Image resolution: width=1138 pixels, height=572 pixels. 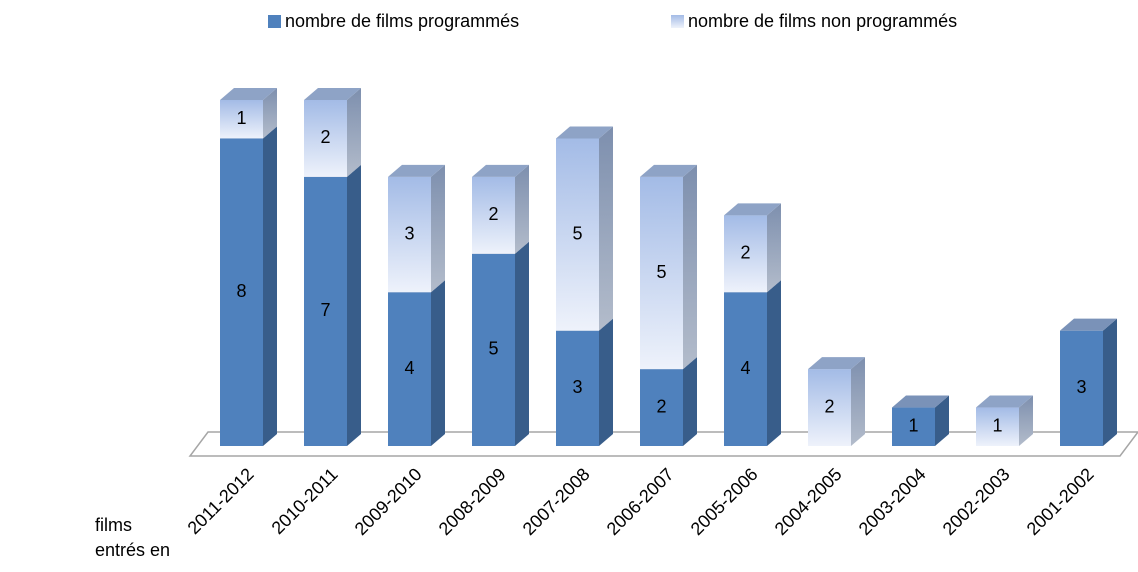 What do you see at coordinates (556, 501) in the screenshot?
I see `x-tick-label: 2007-2008` at bounding box center [556, 501].